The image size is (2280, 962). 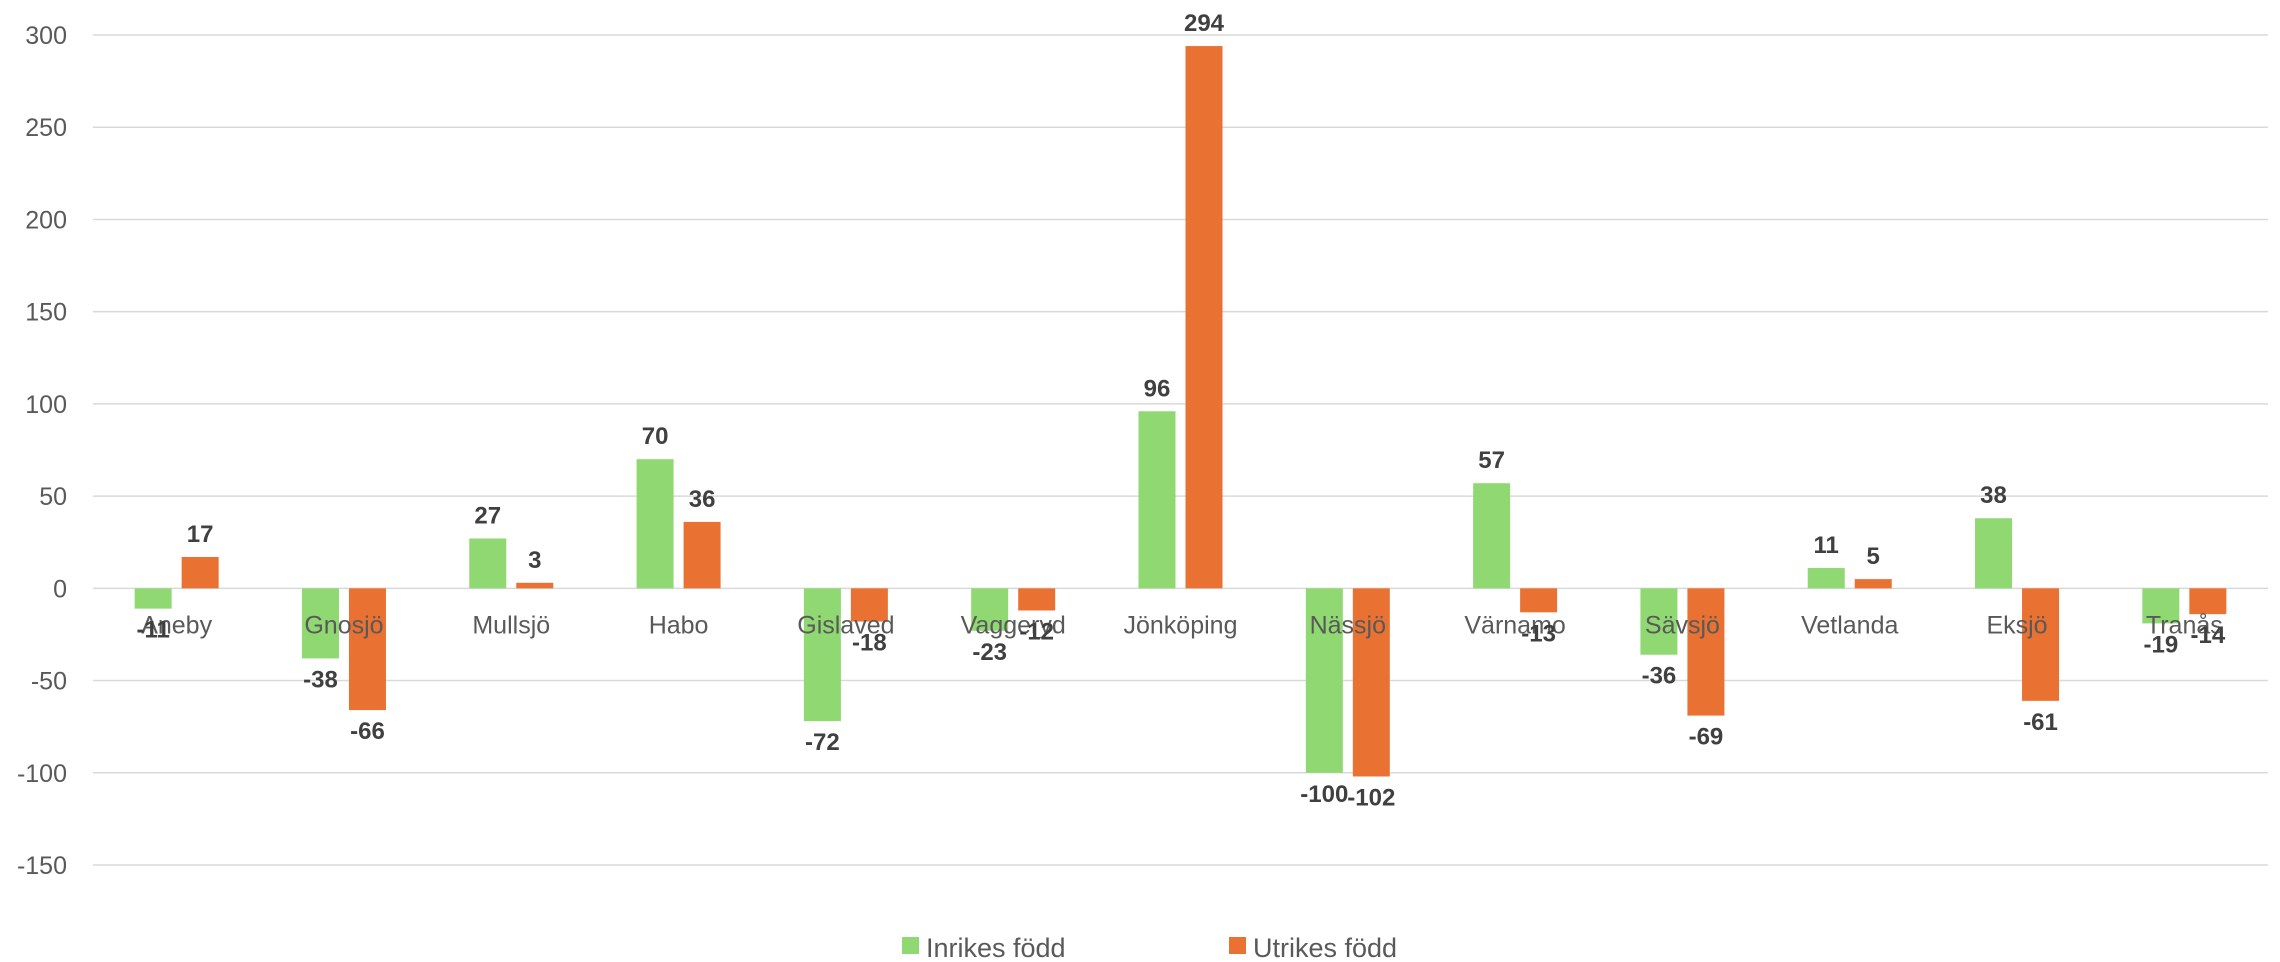 What do you see at coordinates (1348, 625) in the screenshot?
I see `category-label: Nässjö` at bounding box center [1348, 625].